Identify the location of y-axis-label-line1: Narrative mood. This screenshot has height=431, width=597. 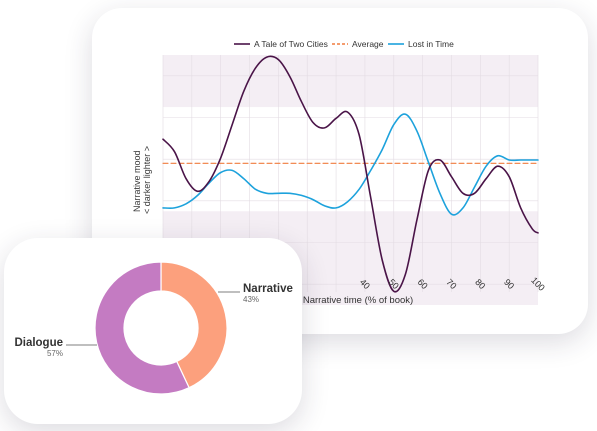
(137, 181).